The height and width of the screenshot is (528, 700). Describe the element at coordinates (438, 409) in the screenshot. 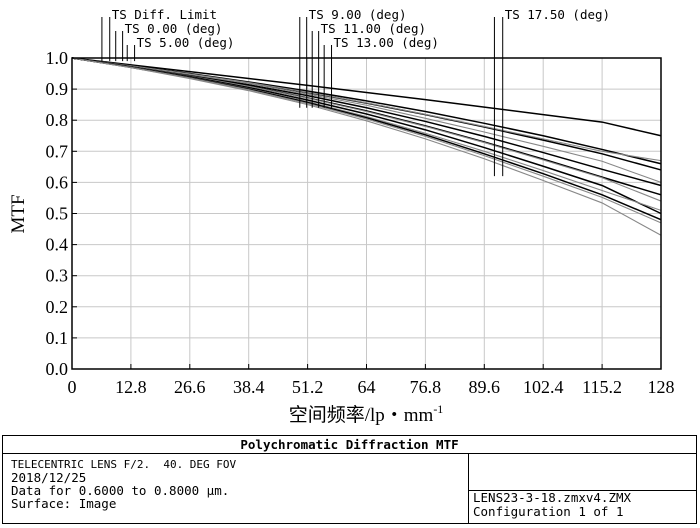

I see `x-axis-title-superscript: -1` at that location.